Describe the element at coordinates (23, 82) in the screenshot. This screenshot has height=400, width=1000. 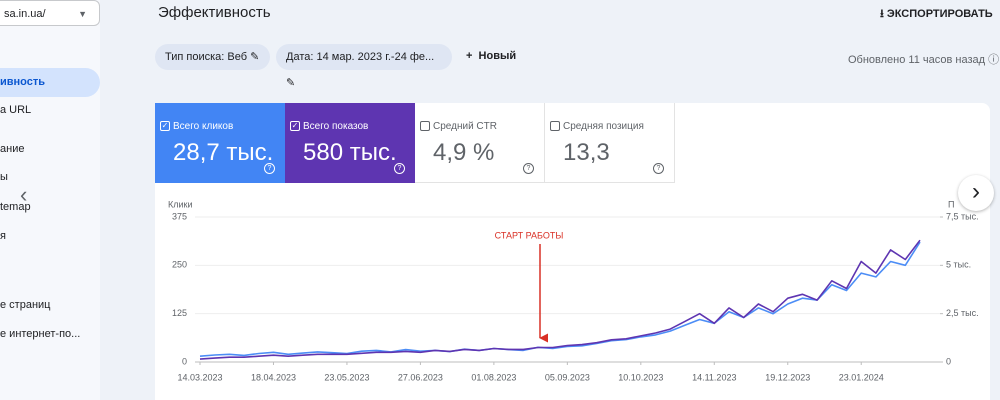
I see `nav-item: ивность` at that location.